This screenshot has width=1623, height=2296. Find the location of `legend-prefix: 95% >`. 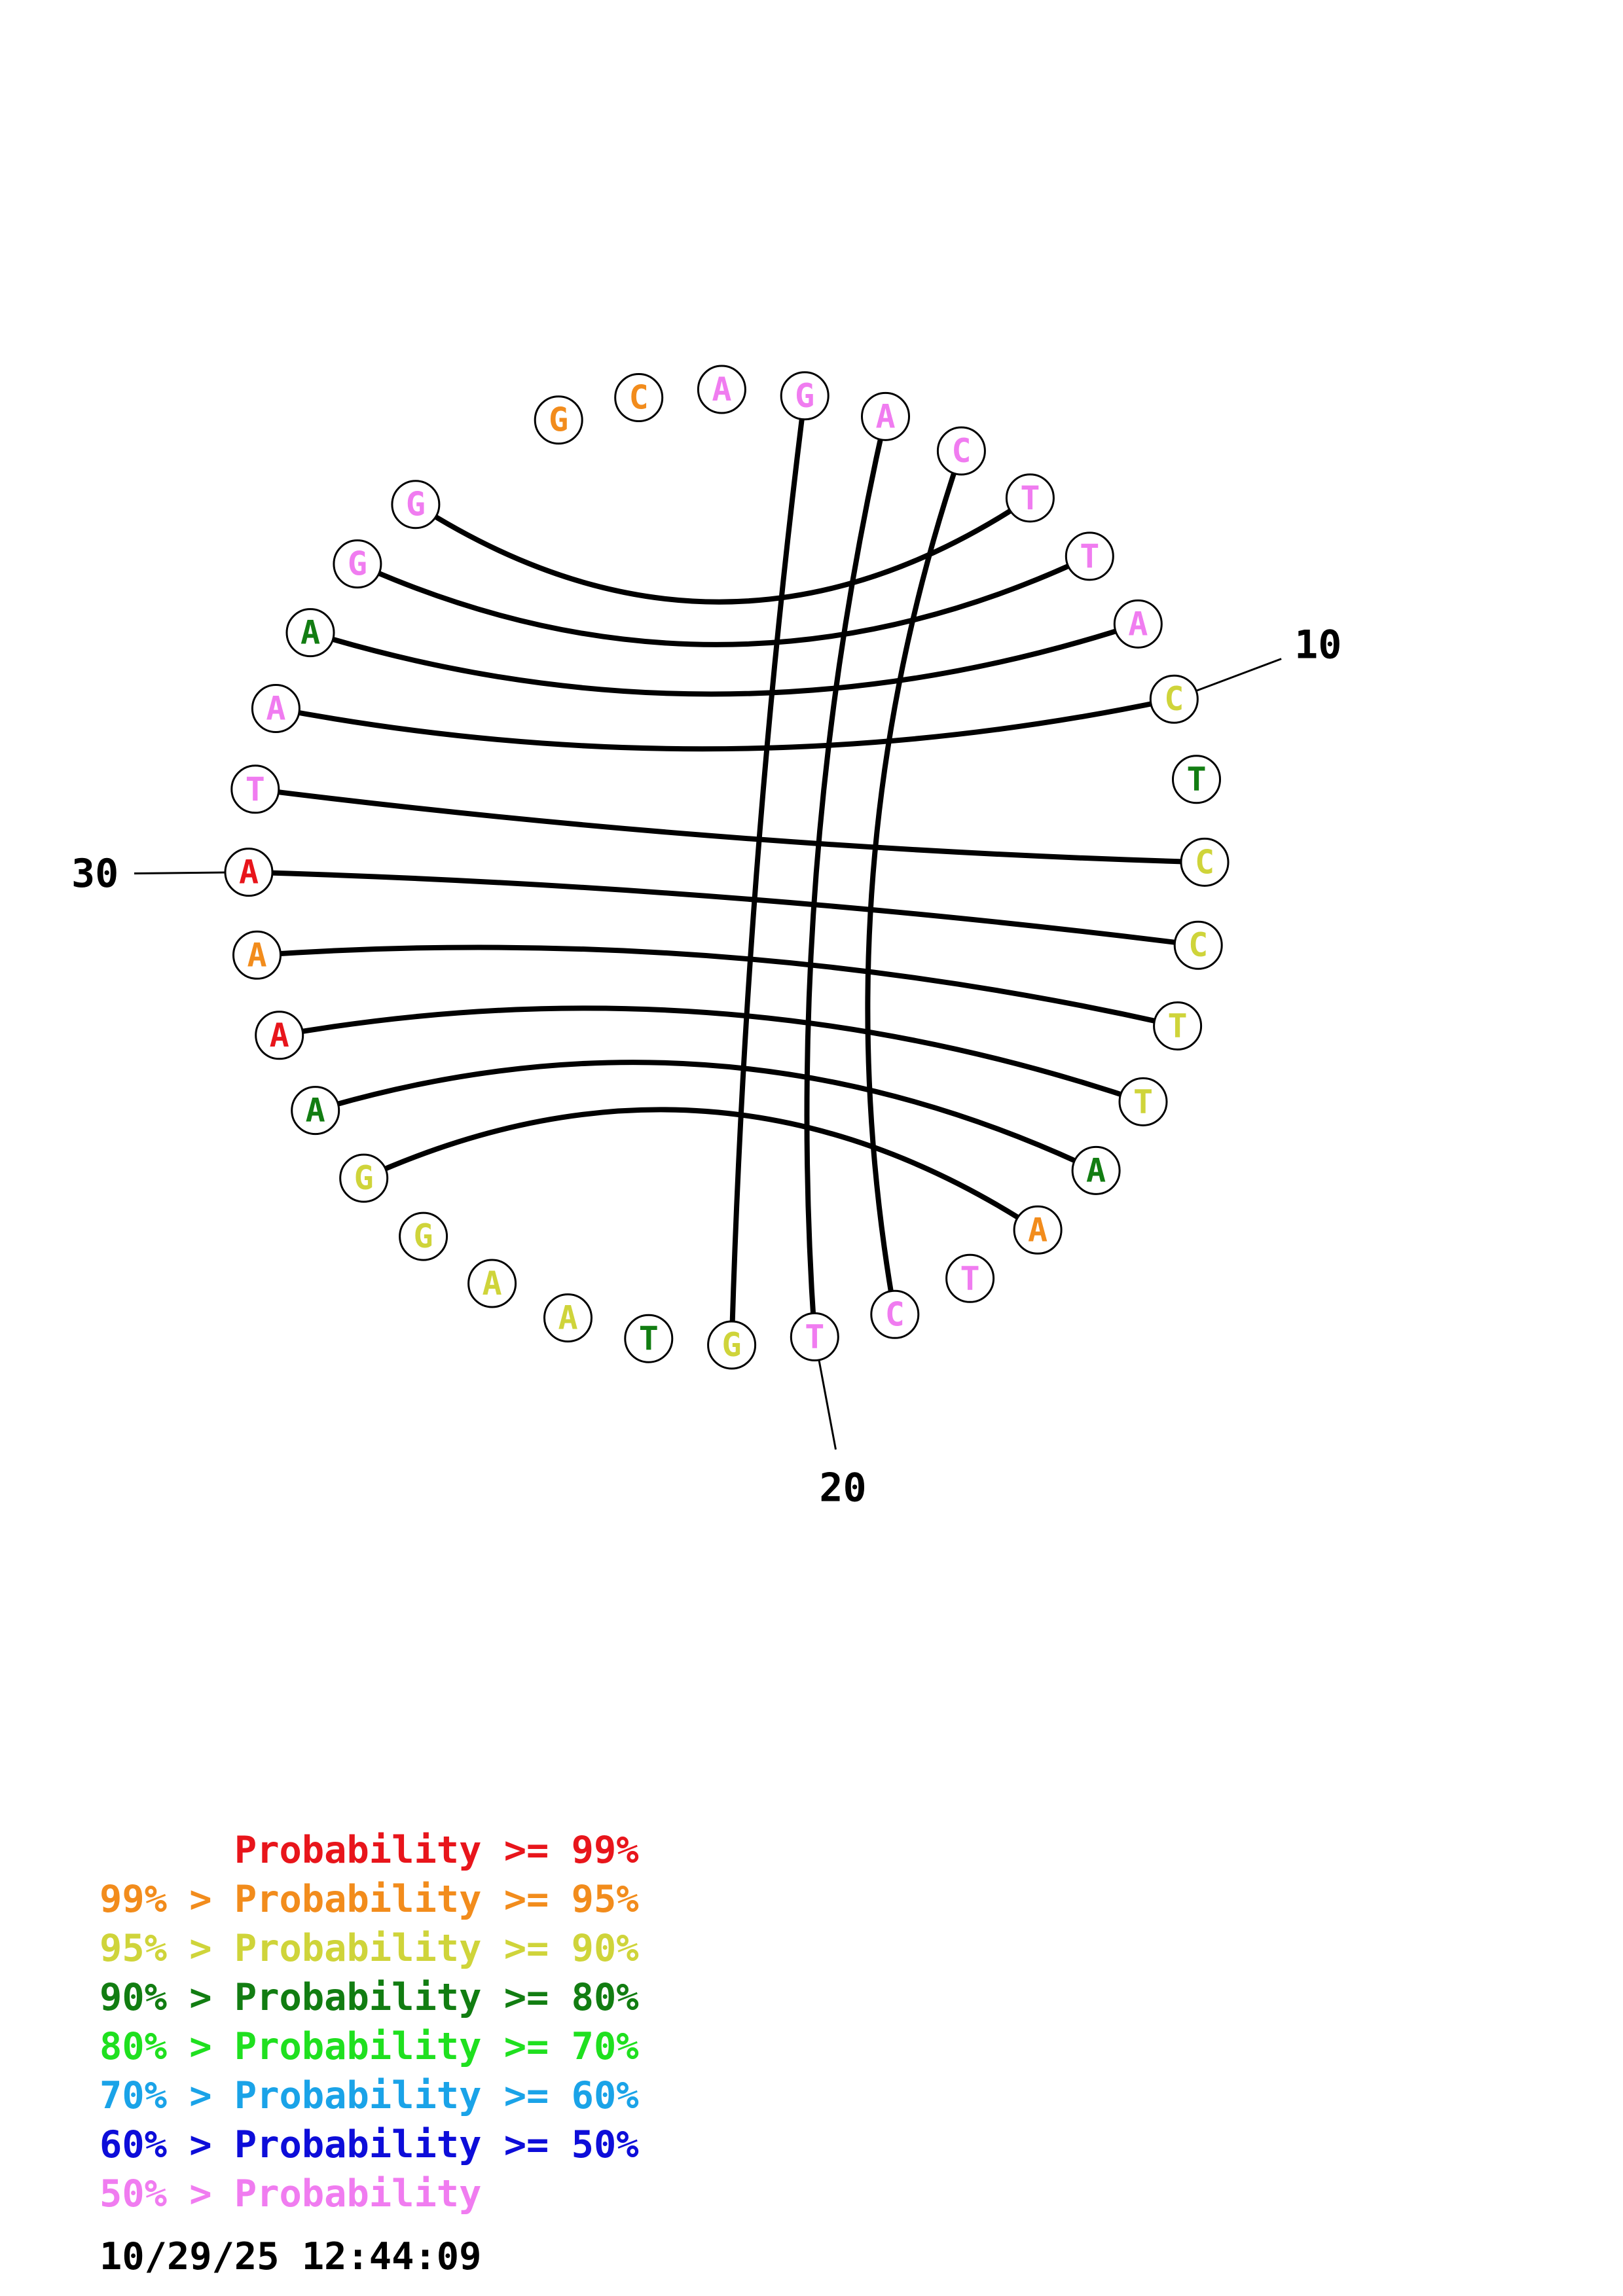

legend-prefix: 95% > is located at coordinates (167, 1948).